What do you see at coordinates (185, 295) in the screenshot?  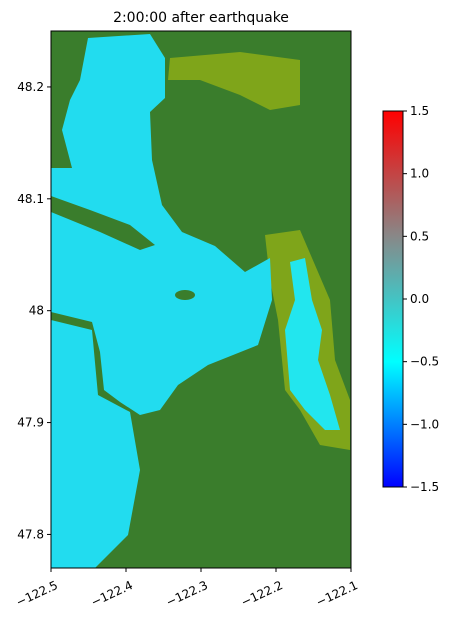 I see `island` at bounding box center [185, 295].